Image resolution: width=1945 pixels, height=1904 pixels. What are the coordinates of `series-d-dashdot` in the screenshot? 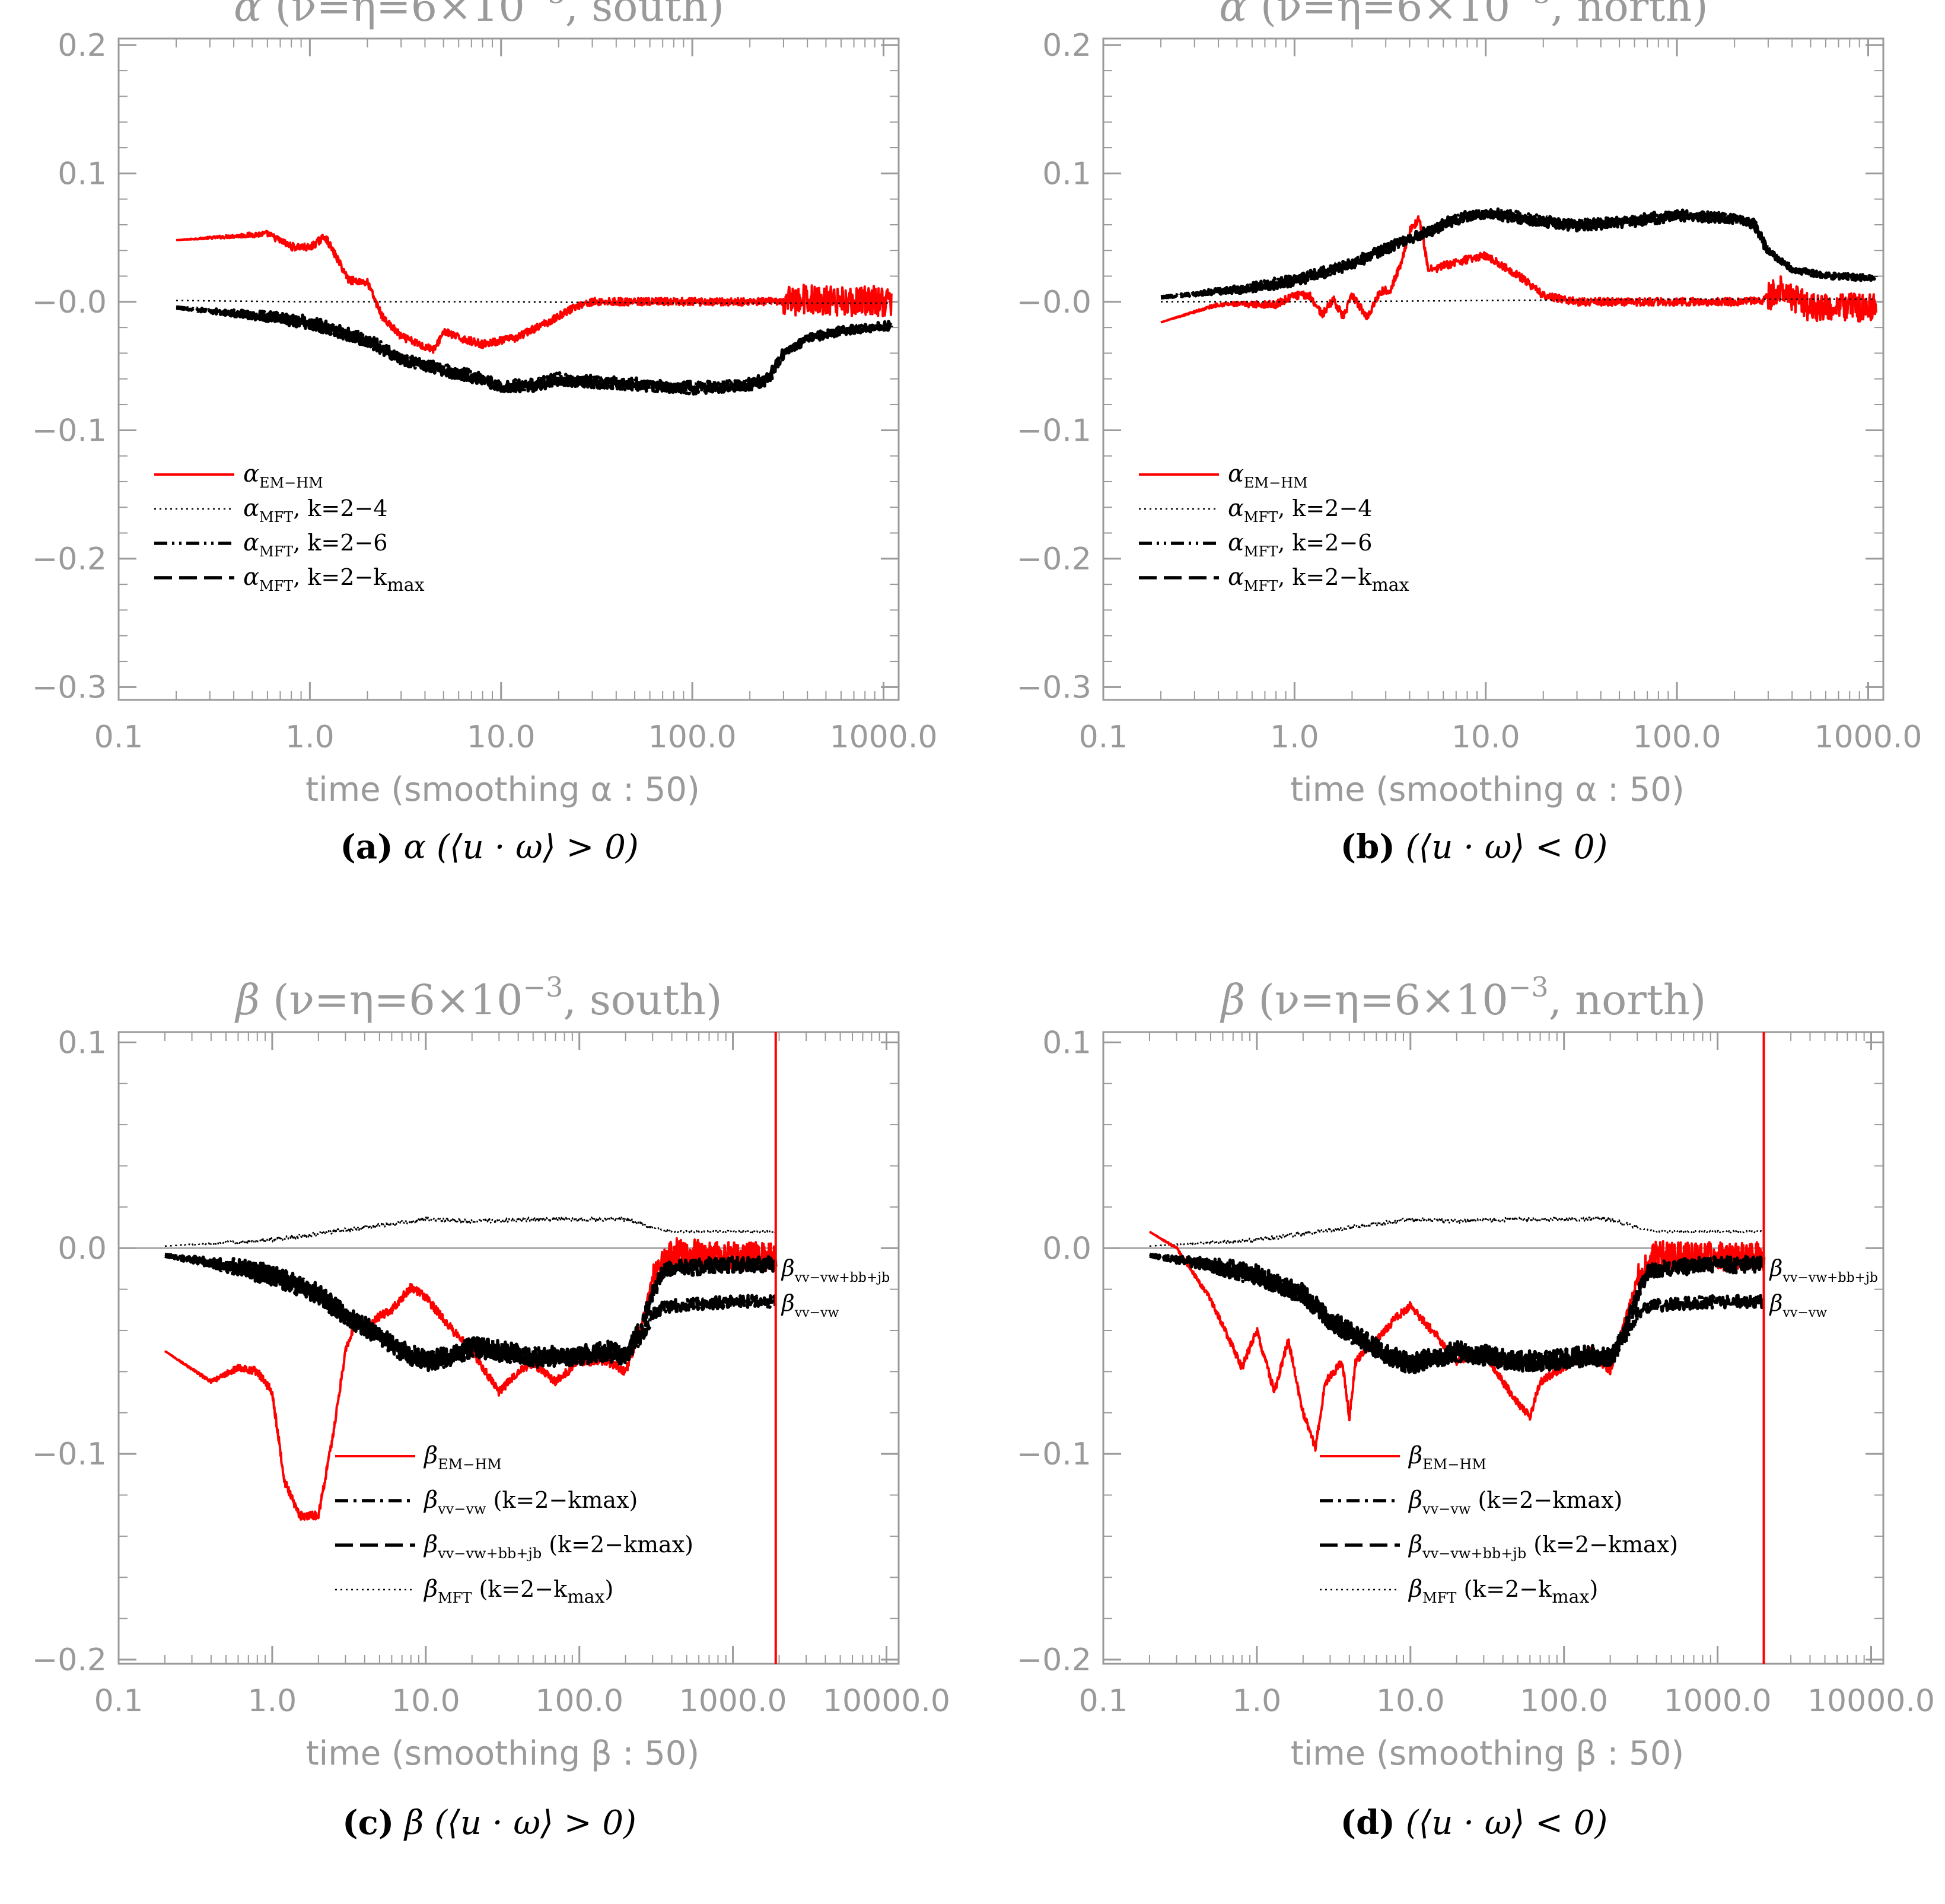 It's located at (1457, 1315).